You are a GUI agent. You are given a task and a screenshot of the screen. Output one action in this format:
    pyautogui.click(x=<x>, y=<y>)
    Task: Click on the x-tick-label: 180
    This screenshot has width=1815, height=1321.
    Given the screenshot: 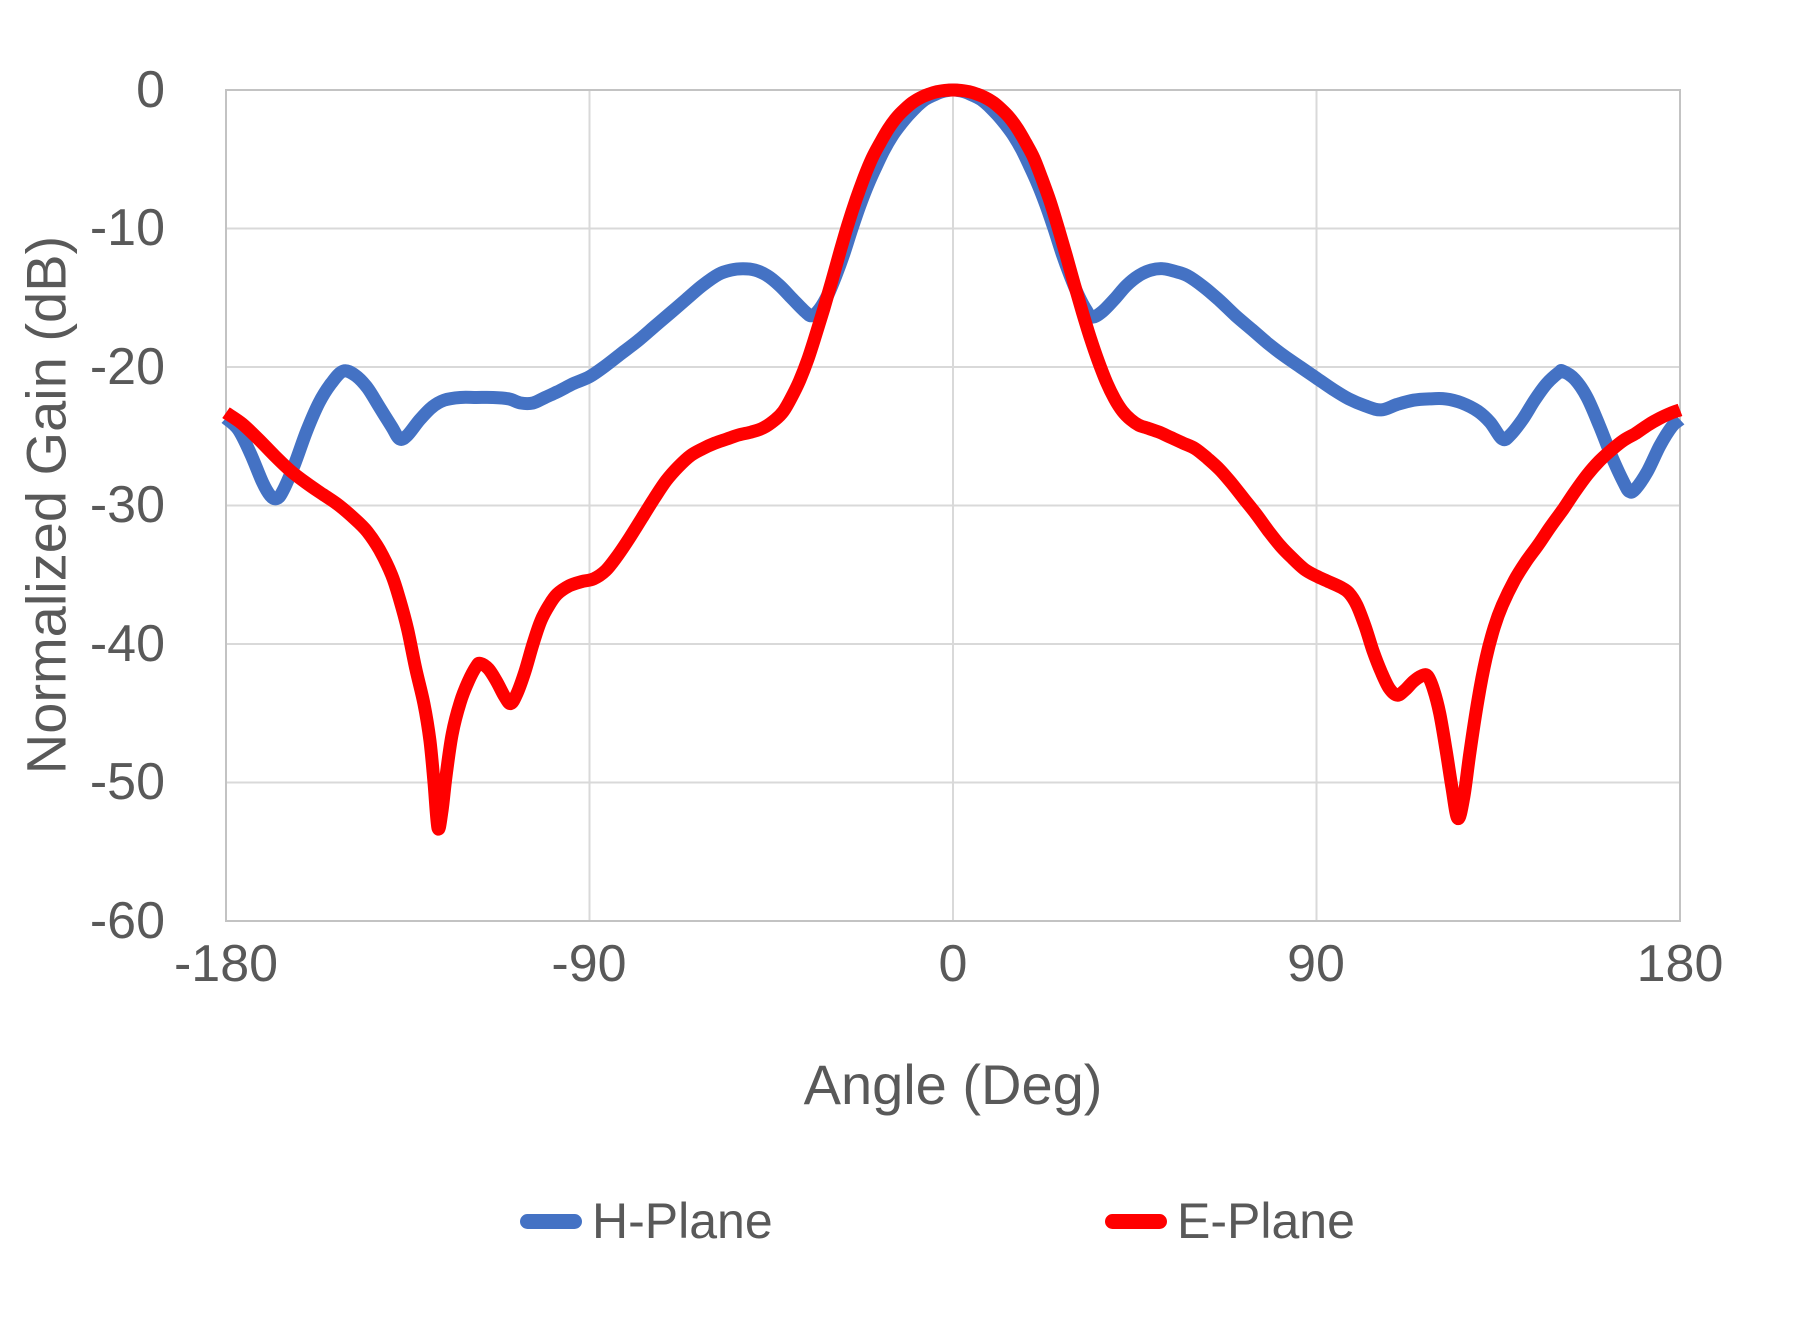 What is the action you would take?
    pyautogui.click(x=1680, y=964)
    